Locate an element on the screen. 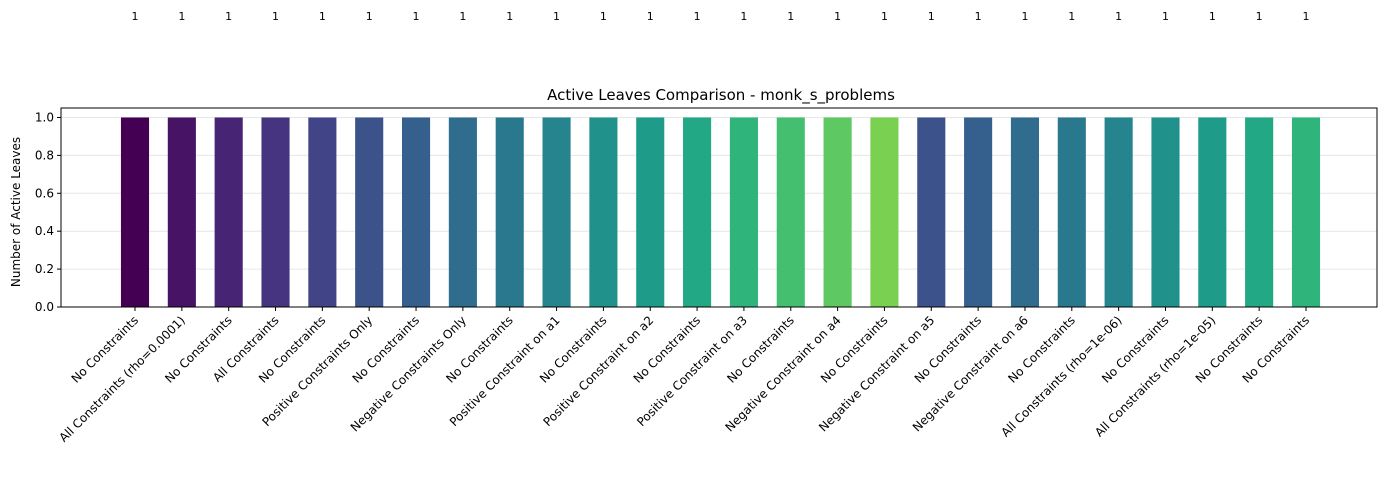 This screenshot has width=1389, height=477. y-tick-label: 0.6 is located at coordinates (44, 193).